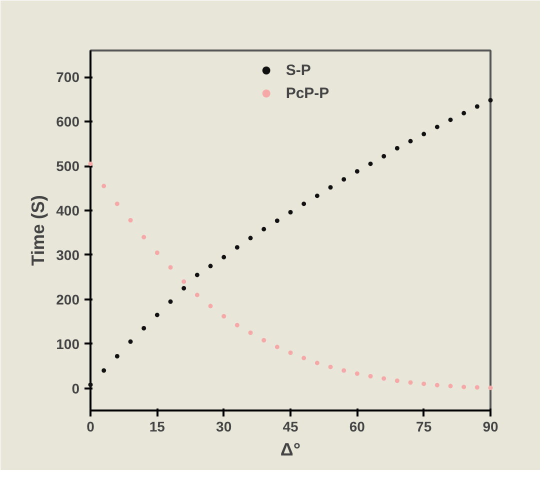 This screenshot has height=489, width=558. What do you see at coordinates (157, 426) in the screenshot?
I see `x-tick-label: 15` at bounding box center [157, 426].